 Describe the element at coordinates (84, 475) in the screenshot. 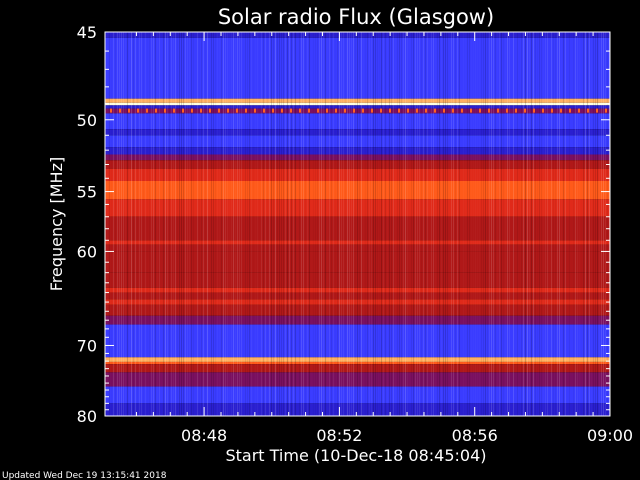

I see `updated-timestamp: Updated Wed Dec 19 13:15:41 2018` at that location.